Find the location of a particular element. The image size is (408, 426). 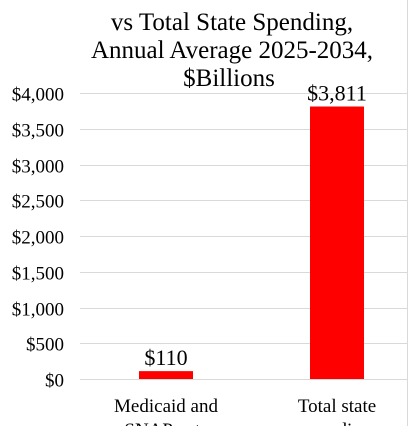

y-tick-label: $3,500 is located at coordinates (38, 131).